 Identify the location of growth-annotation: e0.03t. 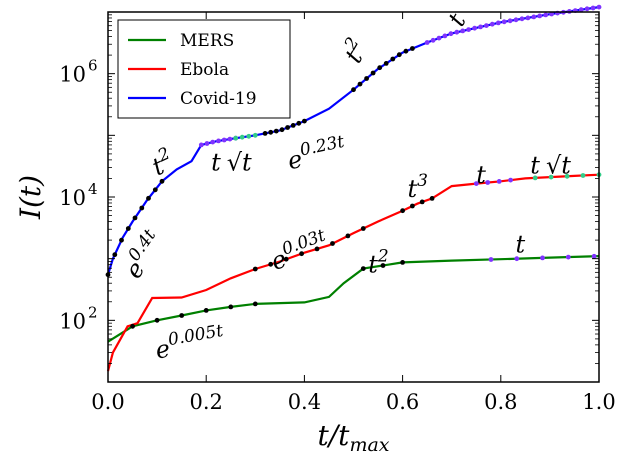
(299, 251).